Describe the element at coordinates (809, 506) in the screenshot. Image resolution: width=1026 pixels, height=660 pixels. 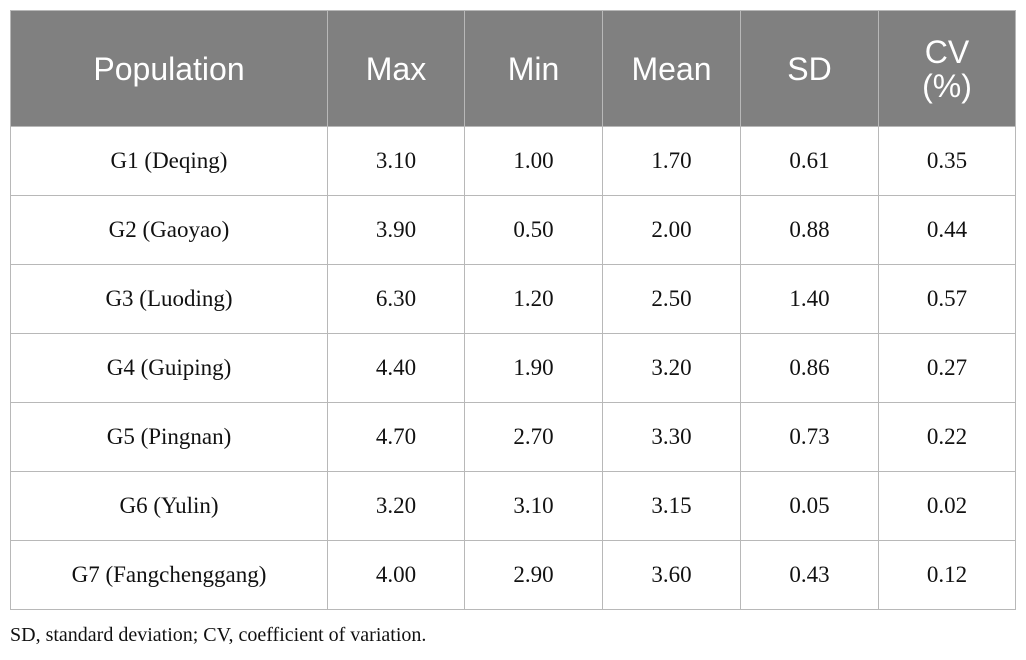
I see `cell-sd: 0.05` at that location.